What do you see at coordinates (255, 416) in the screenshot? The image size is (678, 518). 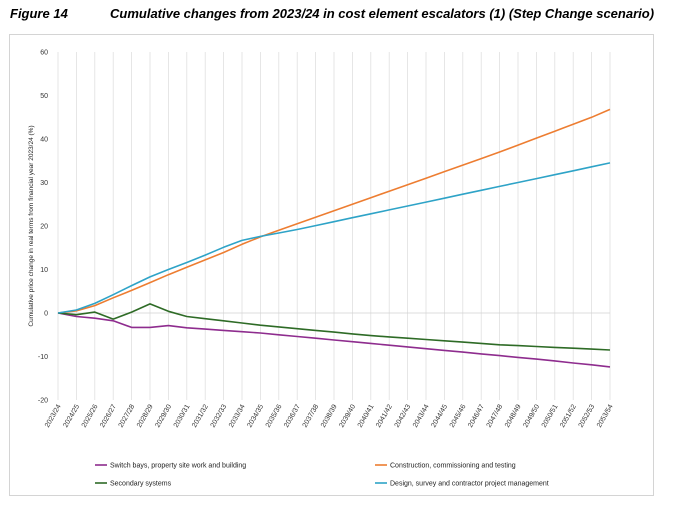 I see `x-tick-label: 2034/35` at bounding box center [255, 416].